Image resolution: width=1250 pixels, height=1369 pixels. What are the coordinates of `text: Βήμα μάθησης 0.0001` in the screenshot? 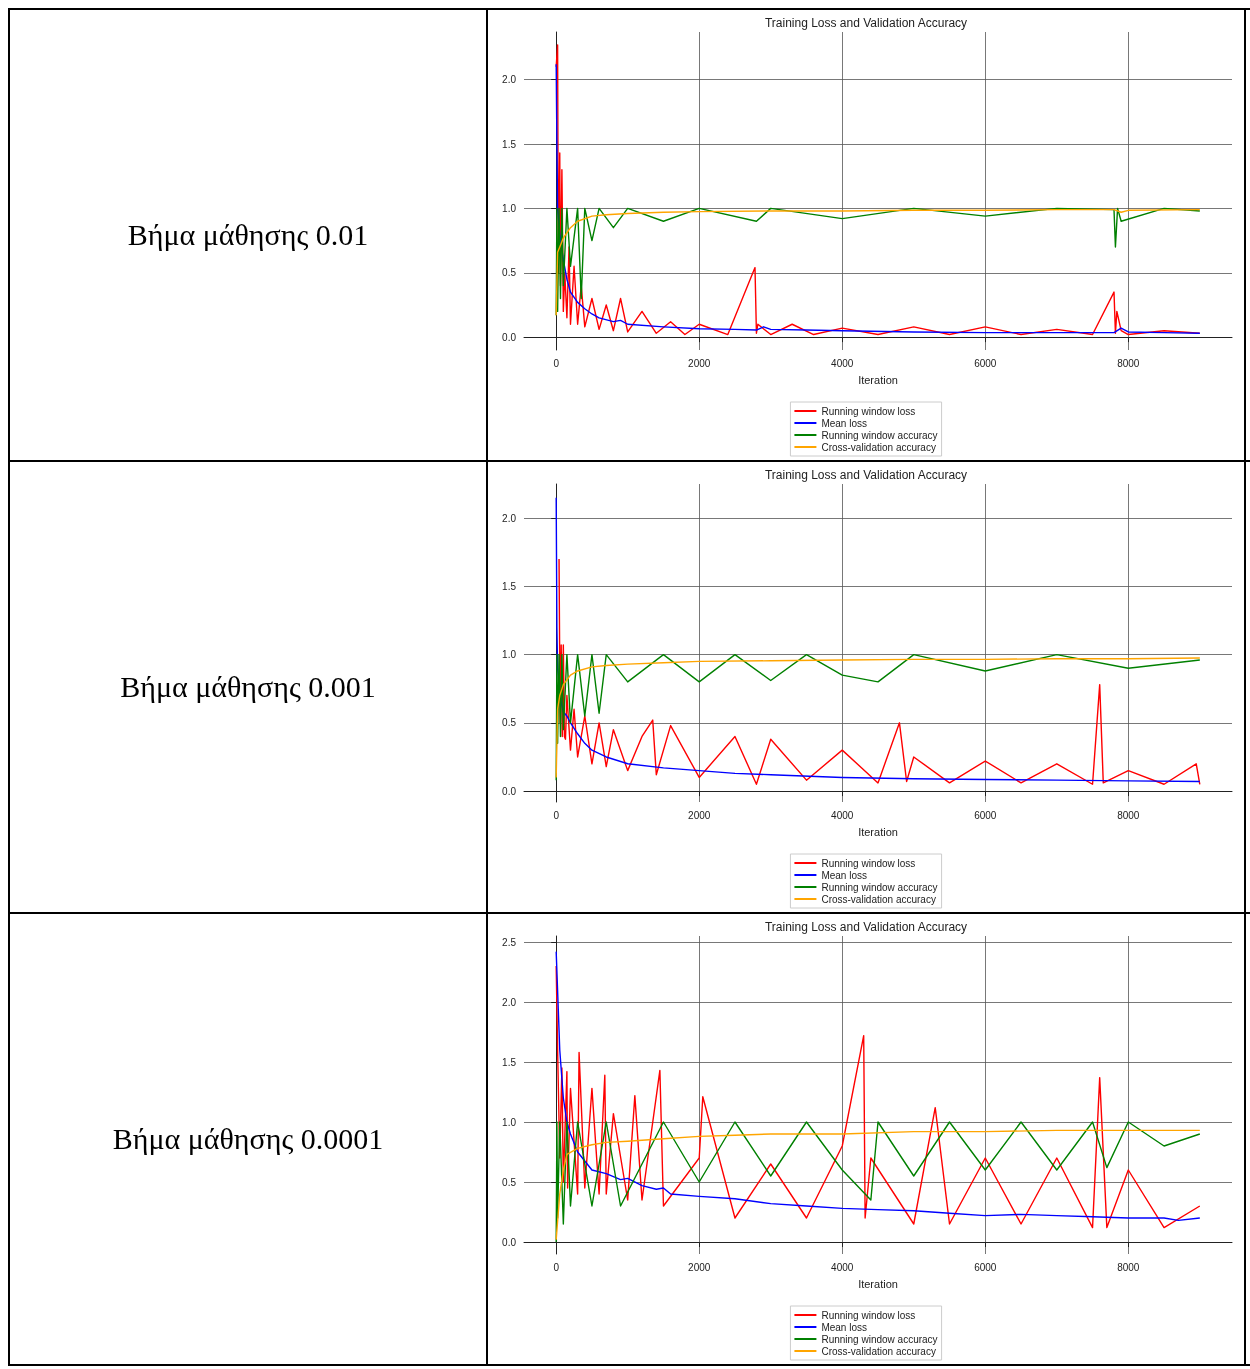 It's located at (248, 1139).